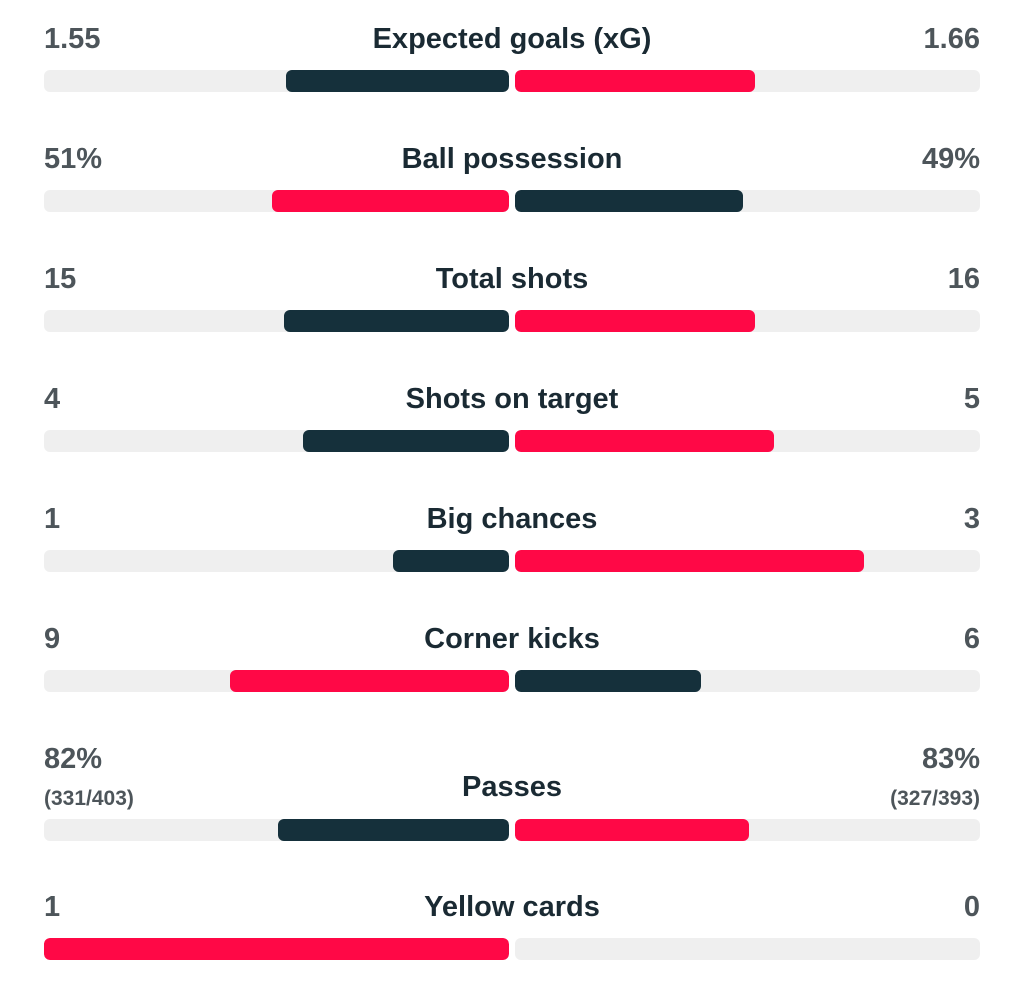 The height and width of the screenshot is (1004, 1024). What do you see at coordinates (52, 399) in the screenshot?
I see `home-value: 4` at bounding box center [52, 399].